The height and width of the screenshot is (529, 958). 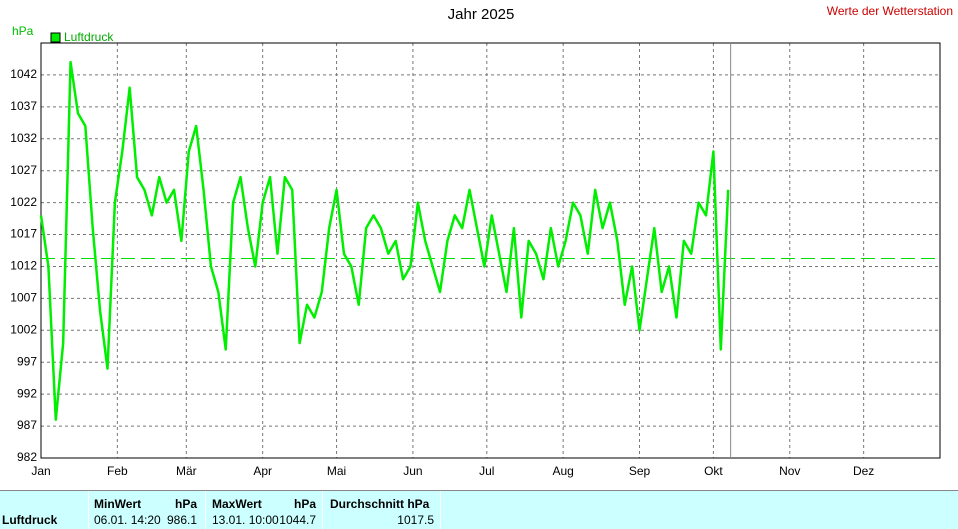 I want to click on x-tick-label: Apr, so click(x=262, y=471).